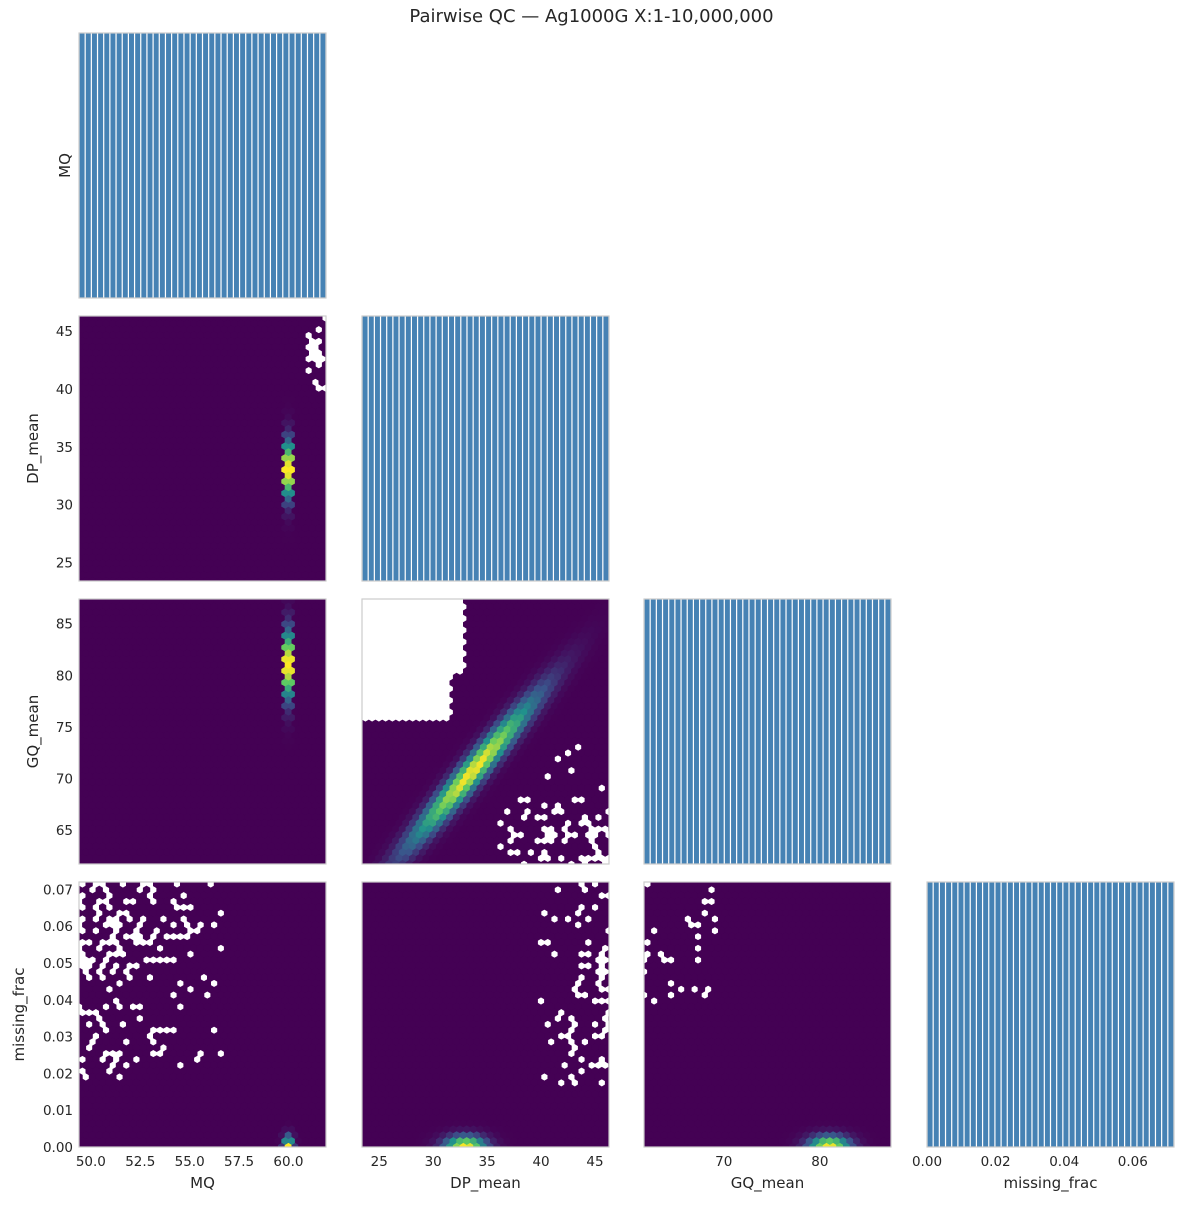 The height and width of the screenshot is (1207, 1183). Describe the element at coordinates (882, 731) in the screenshot. I see `hist-bar` at that location.